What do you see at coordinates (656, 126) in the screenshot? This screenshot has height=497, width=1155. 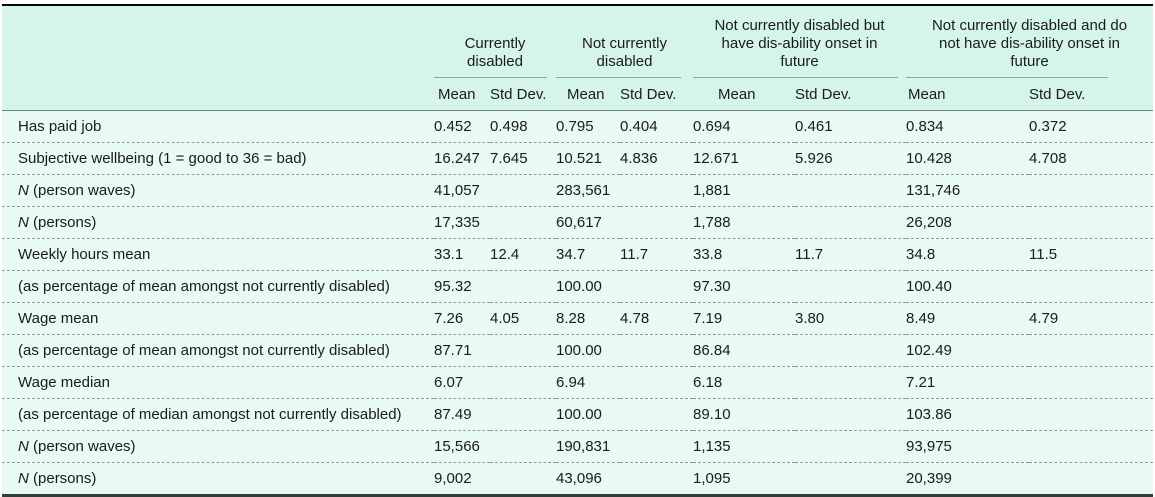 I see `std-dev-value: 0.404` at bounding box center [656, 126].